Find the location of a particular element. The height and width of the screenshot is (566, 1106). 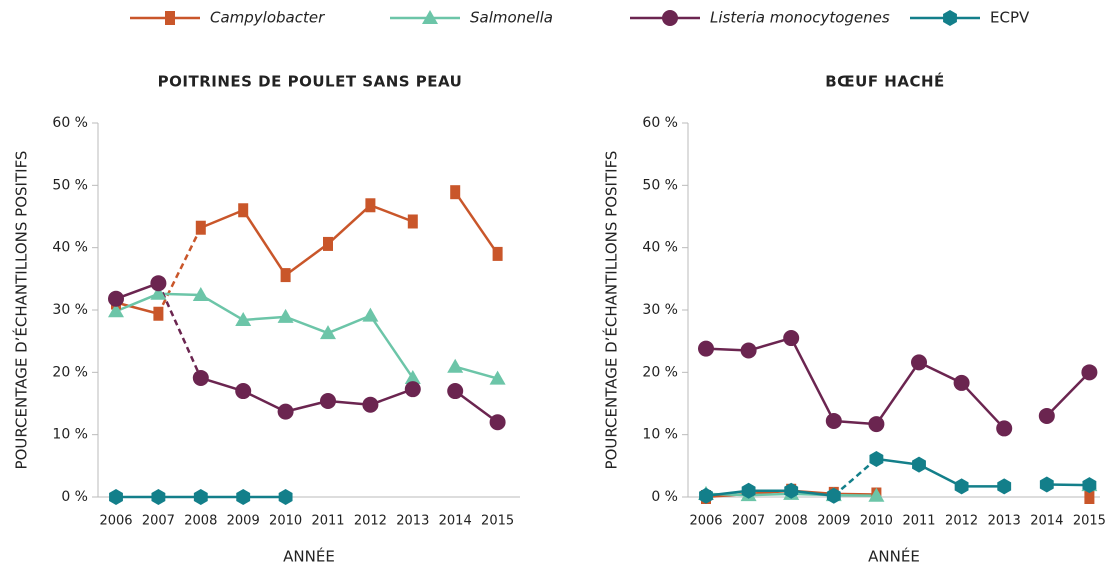

y-tick-label: 60 % is located at coordinates (660, 123).